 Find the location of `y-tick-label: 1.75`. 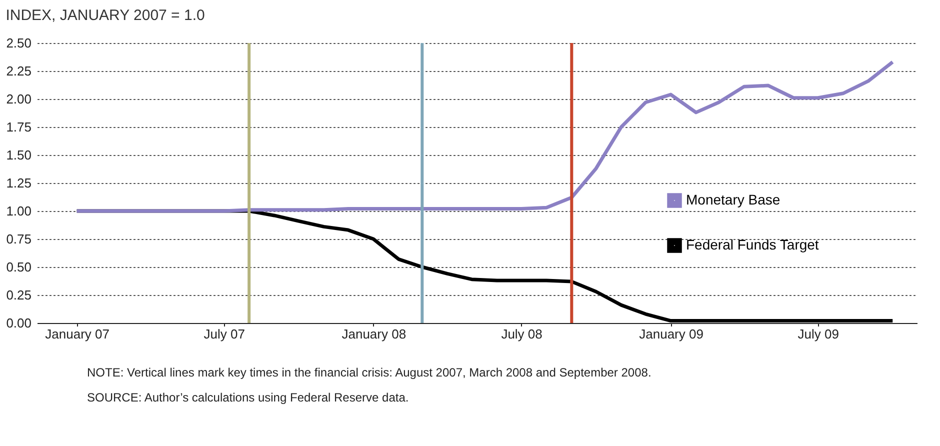

y-tick-label: 1.75 is located at coordinates (19, 127).